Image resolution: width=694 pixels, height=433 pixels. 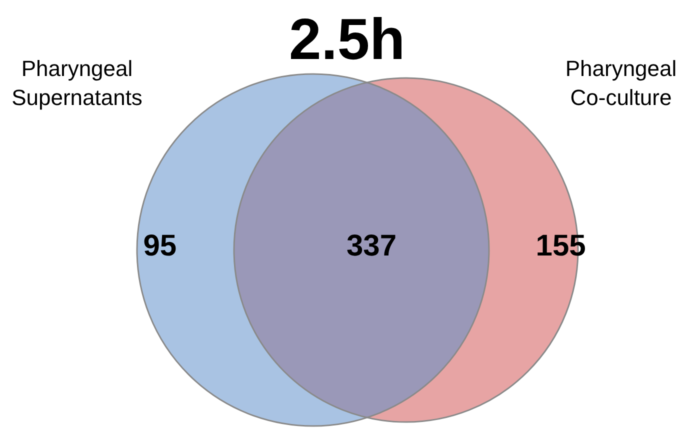 I want to click on category-label: Pharyngeal Supernatants, so click(x=77, y=83).